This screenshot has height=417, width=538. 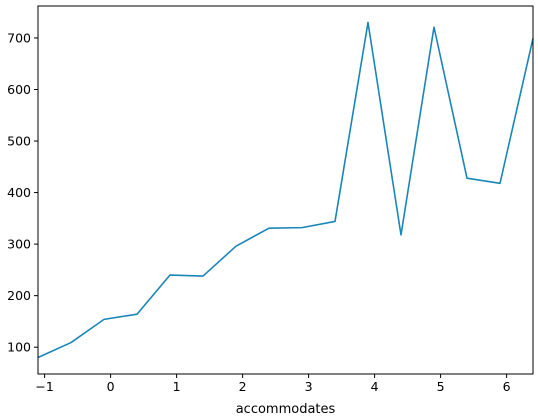 What do you see at coordinates (19, 89) in the screenshot?
I see `y-tick-label: 600` at bounding box center [19, 89].